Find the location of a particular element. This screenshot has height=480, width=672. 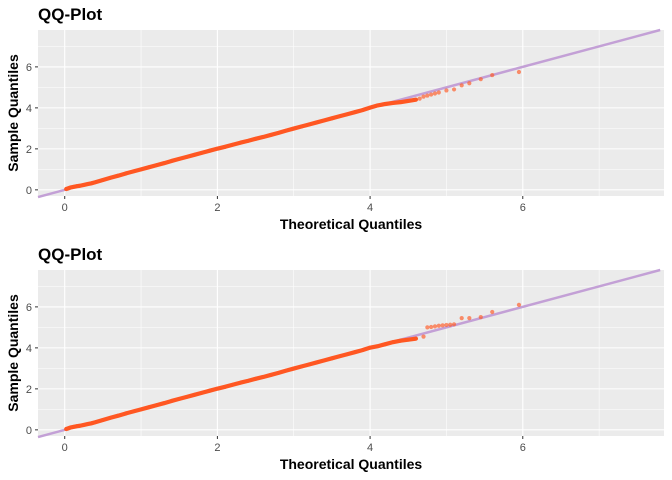

dense-sample-points is located at coordinates (241, 384).